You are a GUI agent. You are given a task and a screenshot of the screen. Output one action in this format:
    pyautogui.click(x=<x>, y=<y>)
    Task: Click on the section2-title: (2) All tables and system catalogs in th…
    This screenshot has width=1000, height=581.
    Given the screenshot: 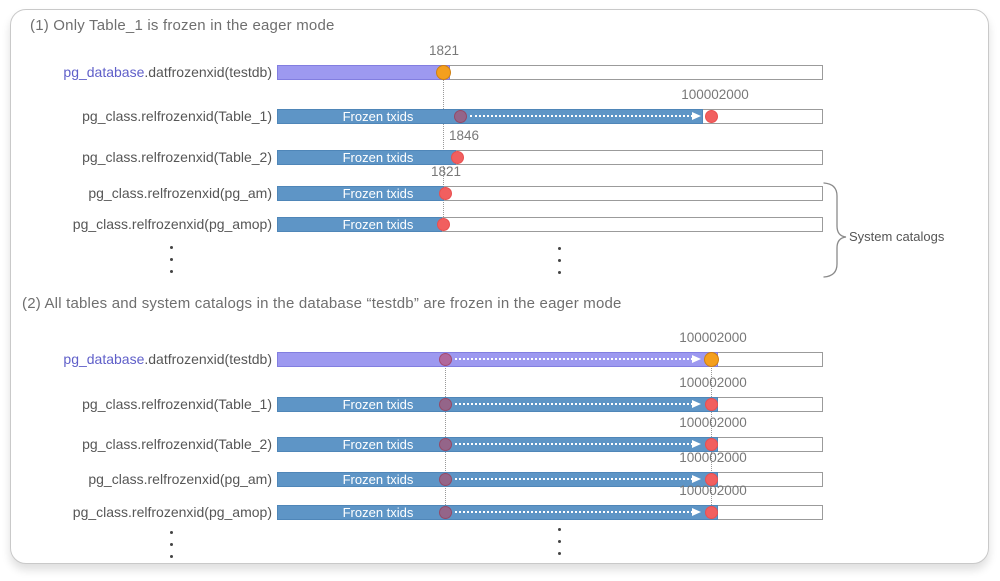 What is the action you would take?
    pyautogui.click(x=322, y=303)
    